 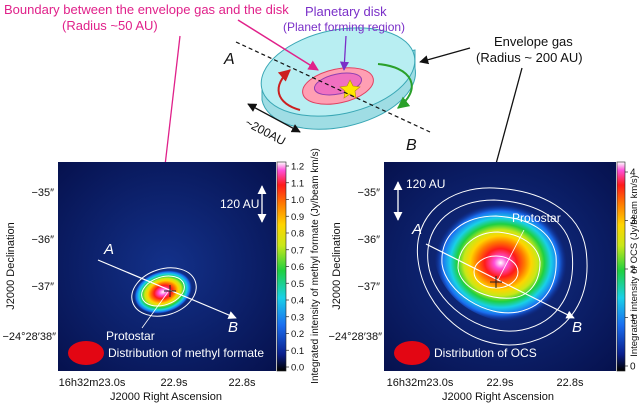 What do you see at coordinates (346, 11) in the screenshot?
I see `disk-label: Planetary disk` at bounding box center [346, 11].